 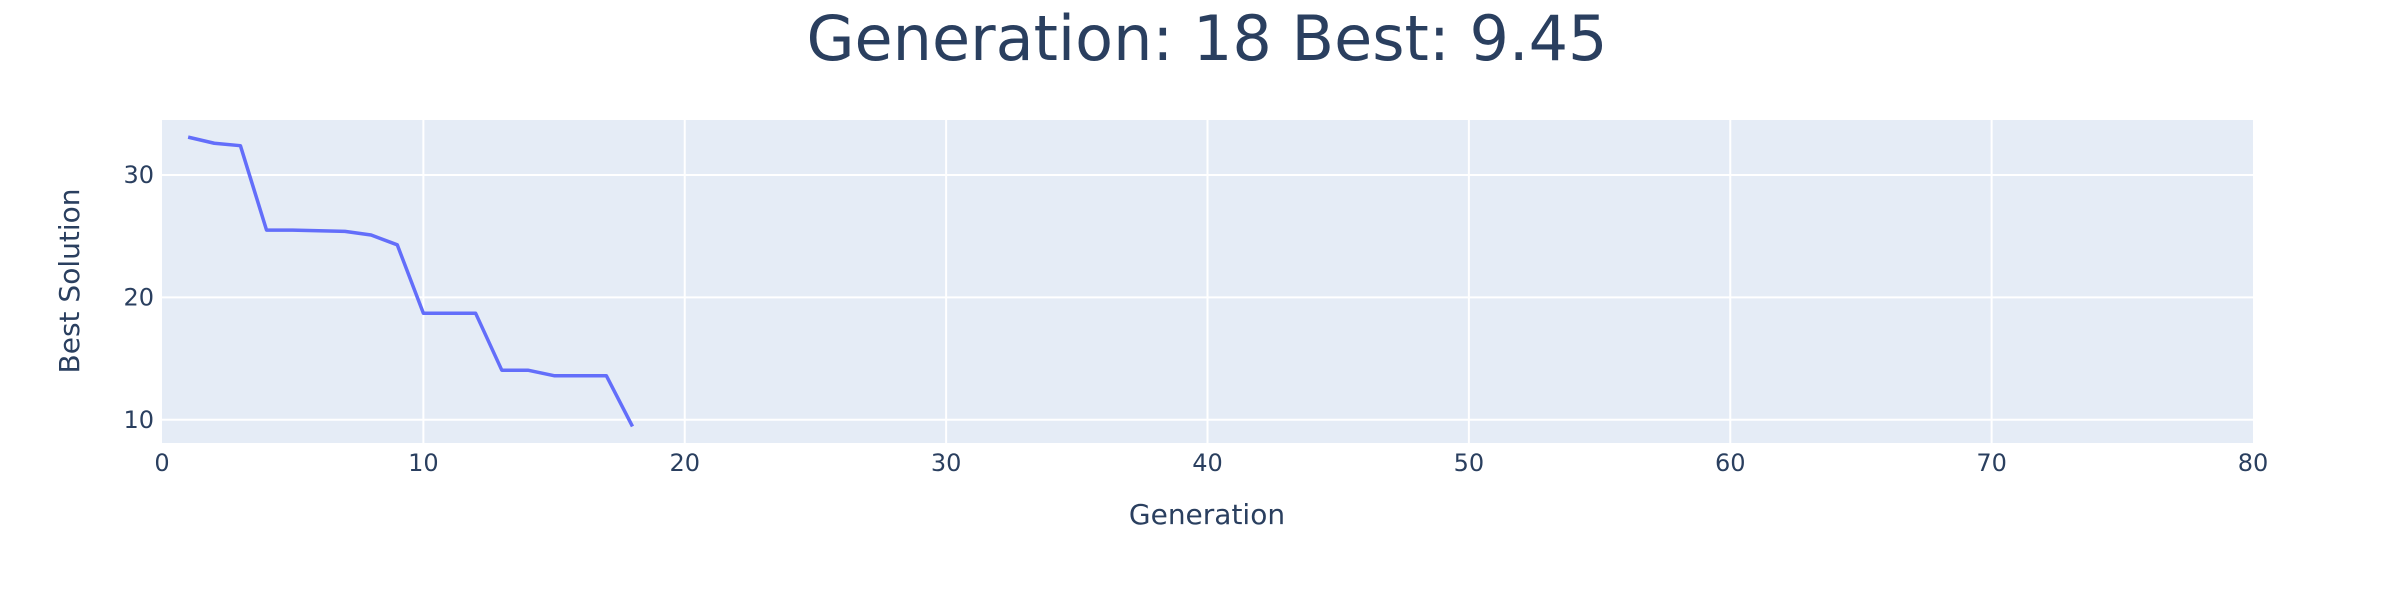 I want to click on series-layer, so click(x=410, y=281).